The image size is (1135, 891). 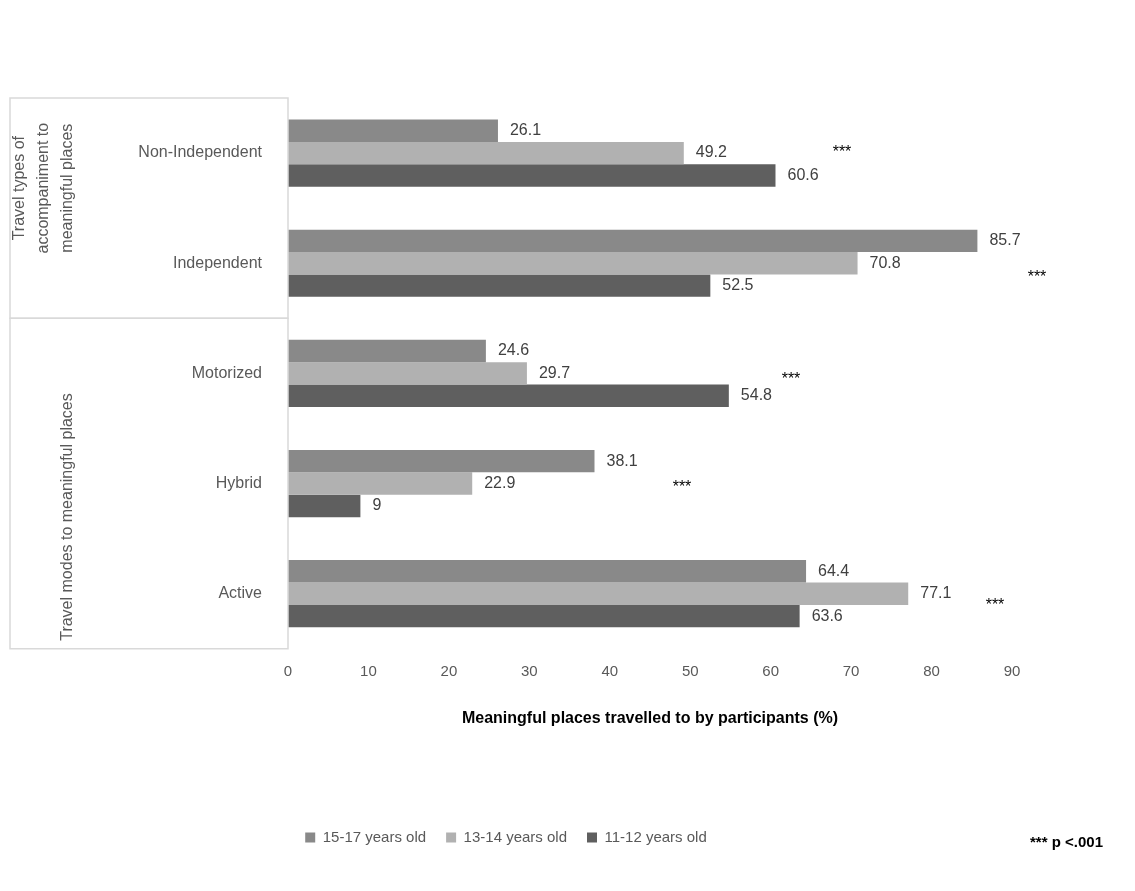 I want to click on data-label: 22.9, so click(x=500, y=482).